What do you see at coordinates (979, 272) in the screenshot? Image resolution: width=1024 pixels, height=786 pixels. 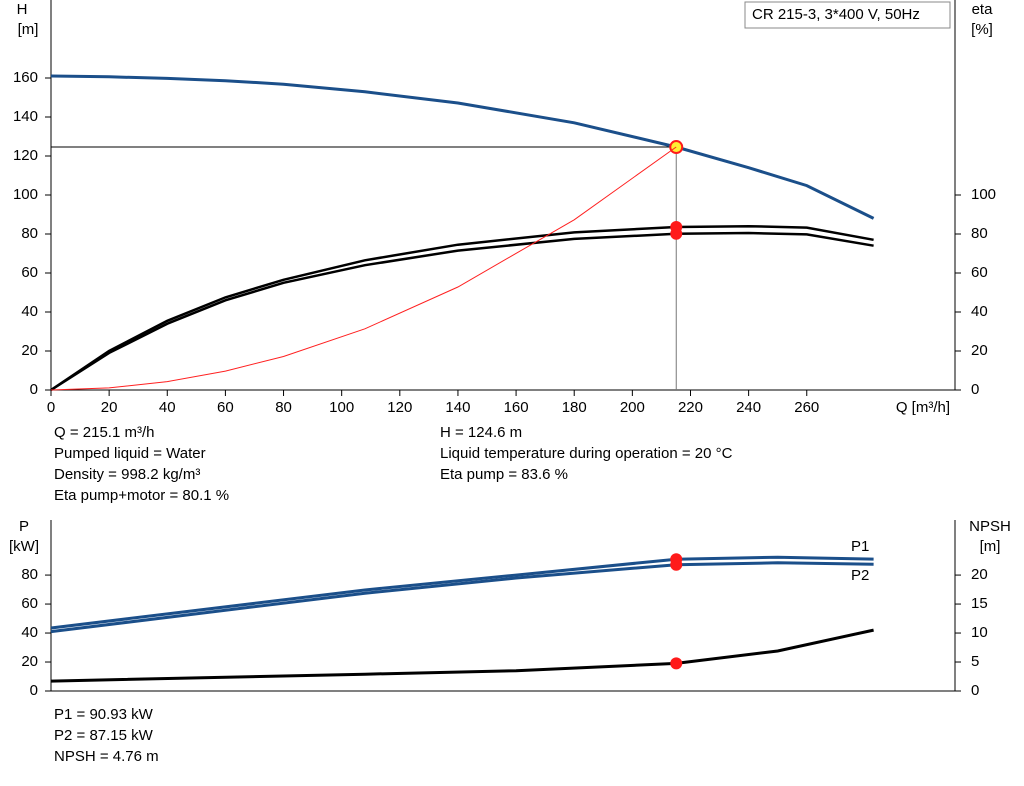 I see `y2-tick-label: 60` at bounding box center [979, 272].